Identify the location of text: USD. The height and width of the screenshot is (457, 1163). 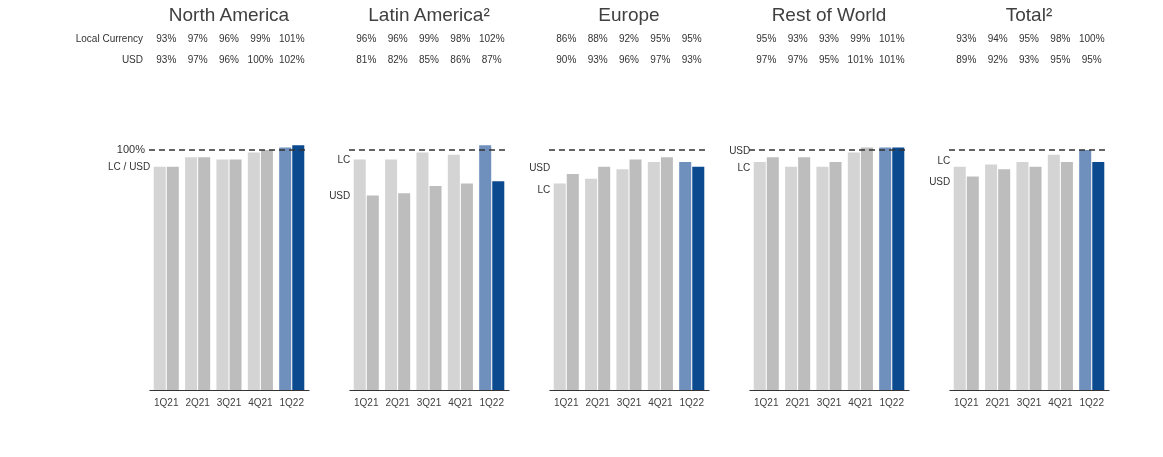
(132, 59).